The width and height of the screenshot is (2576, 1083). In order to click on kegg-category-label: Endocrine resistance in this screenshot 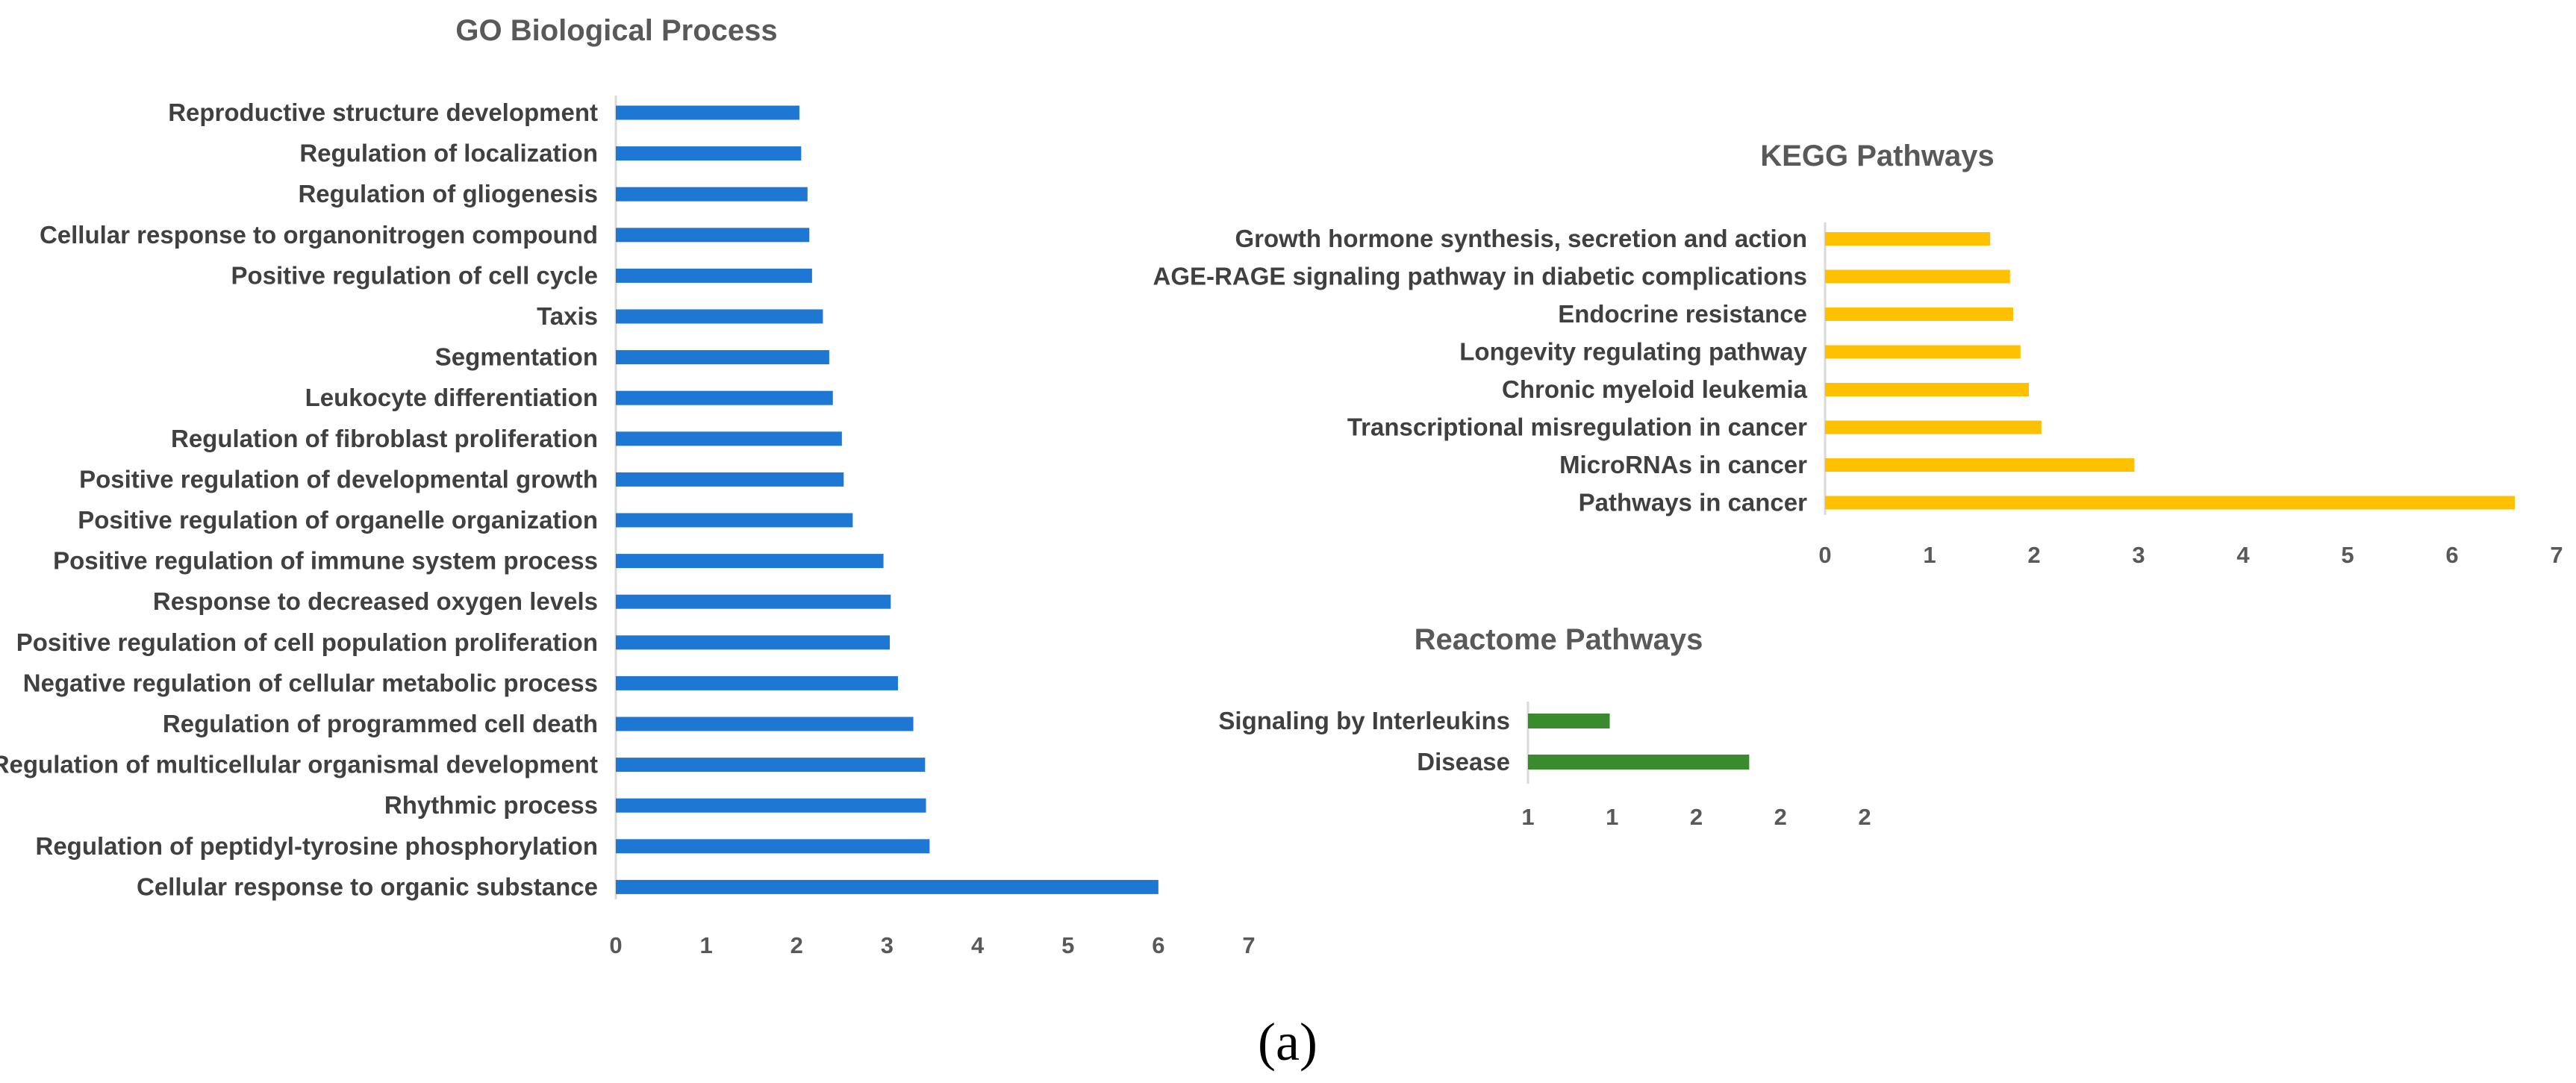, I will do `click(1682, 314)`.